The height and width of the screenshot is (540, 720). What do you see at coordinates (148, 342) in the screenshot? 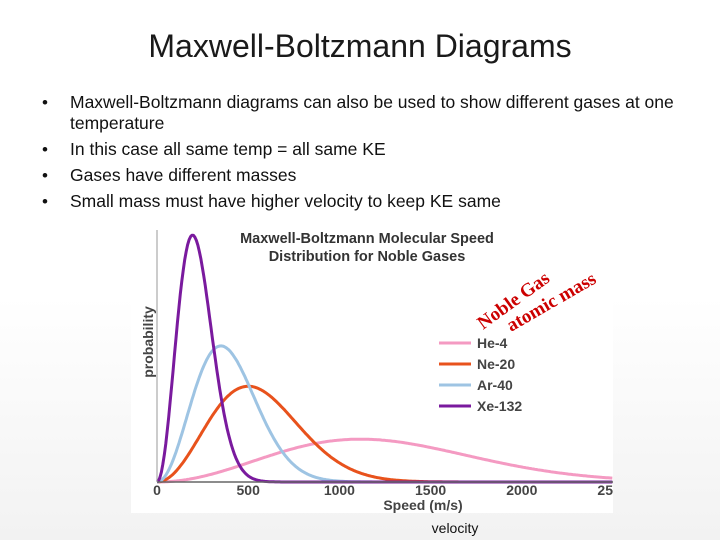
I see `y-axis-label: probability` at bounding box center [148, 342].